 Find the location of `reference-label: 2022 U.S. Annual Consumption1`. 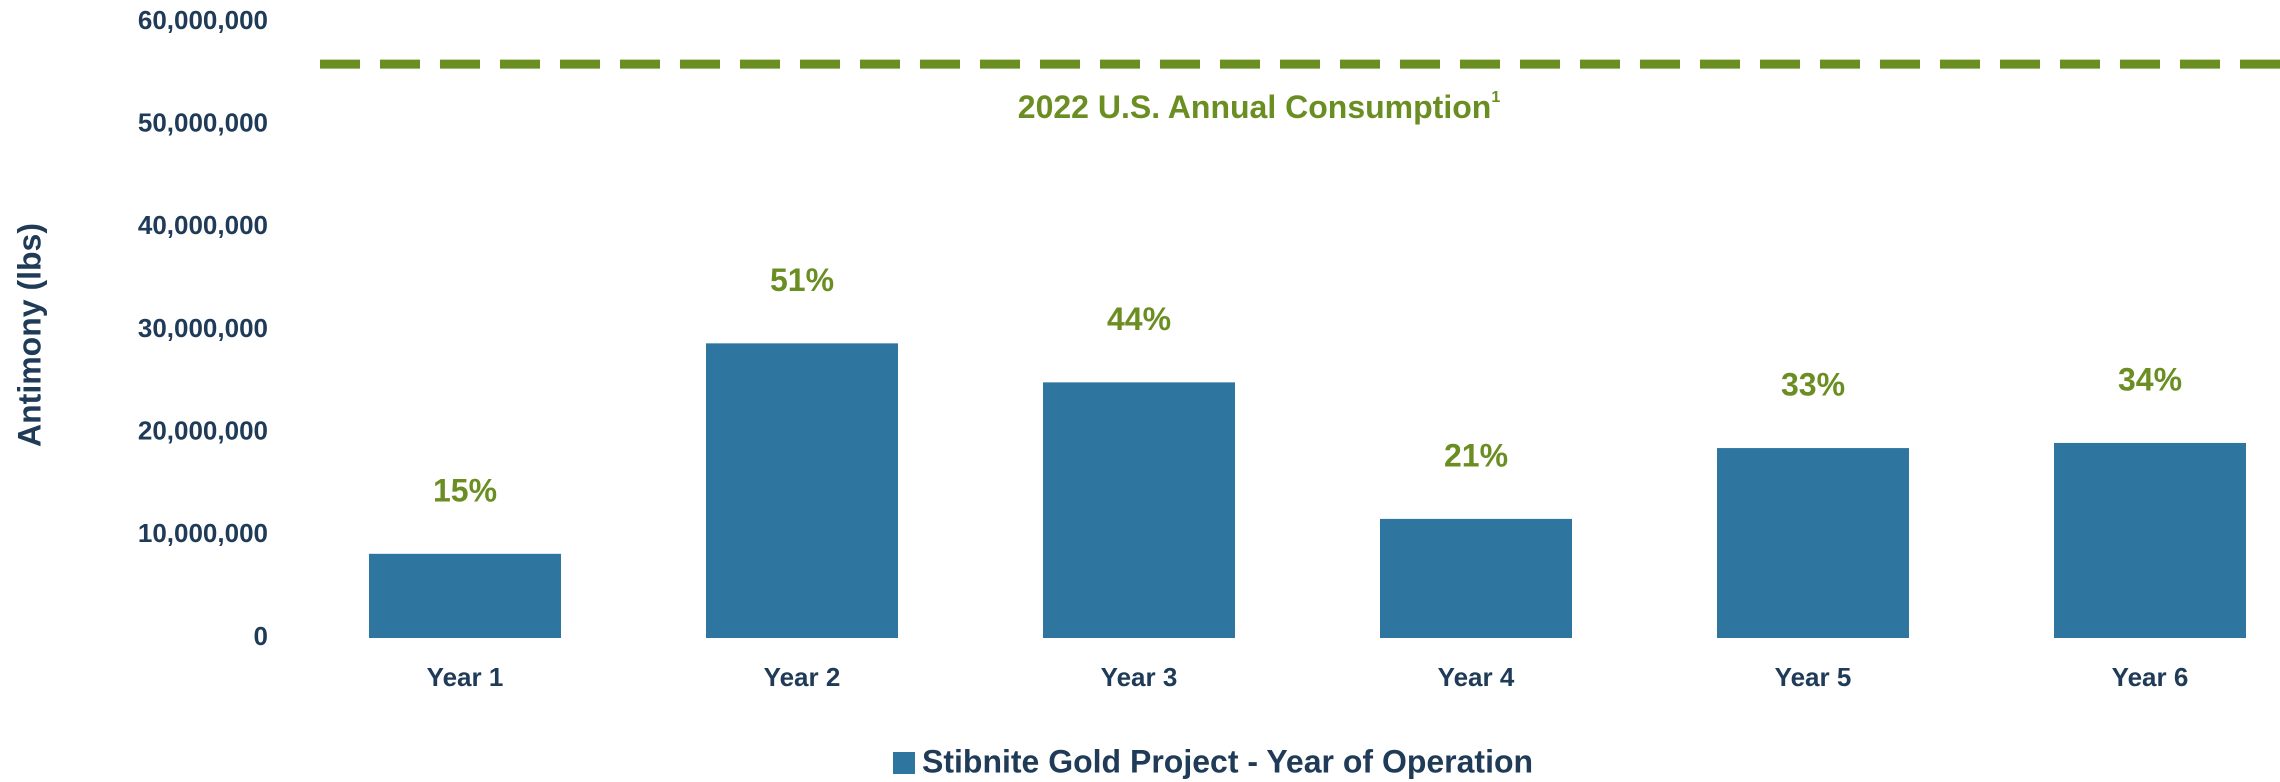

reference-label: 2022 U.S. Annual Consumption1 is located at coordinates (1259, 107).